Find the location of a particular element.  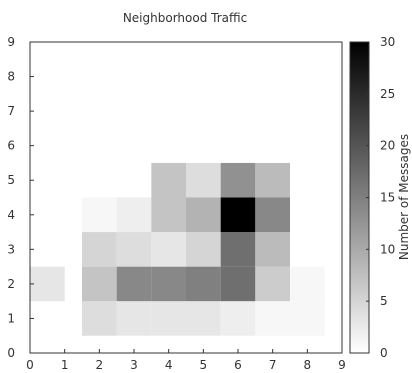

x-tick-label: 2 is located at coordinates (100, 365).